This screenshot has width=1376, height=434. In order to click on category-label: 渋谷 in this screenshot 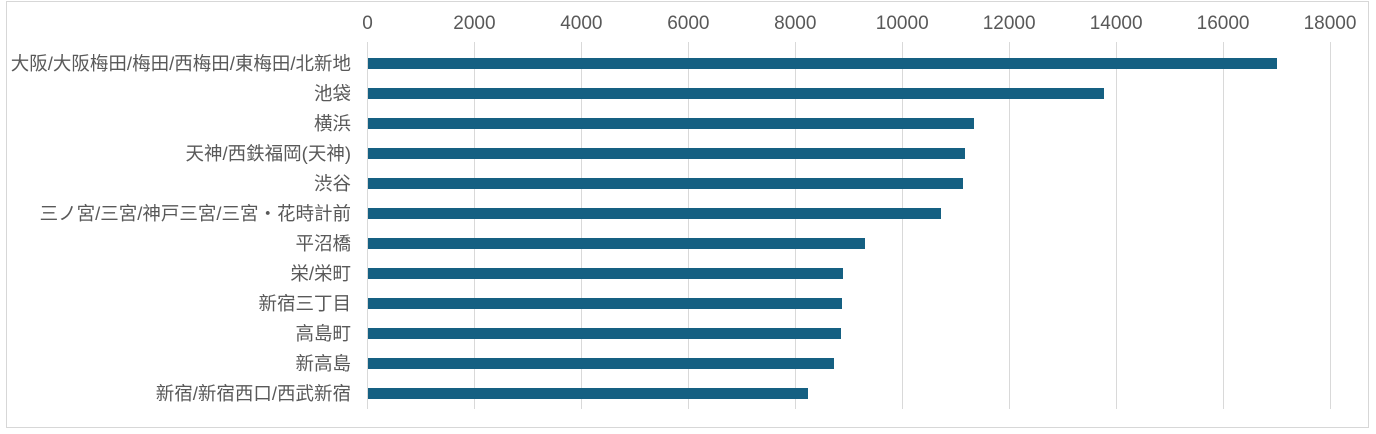, I will do `click(332, 183)`.